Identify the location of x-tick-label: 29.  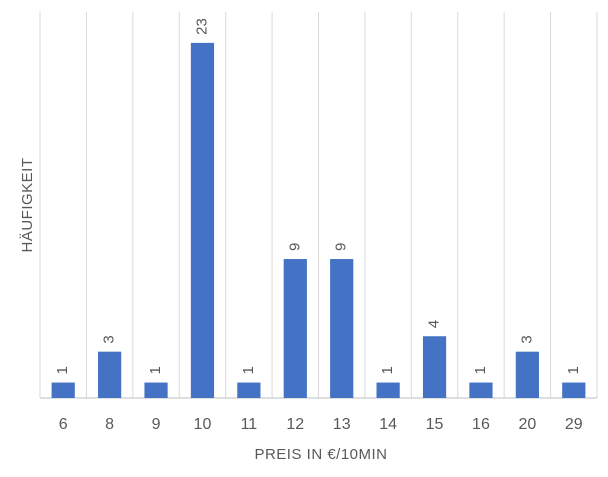
(574, 424).